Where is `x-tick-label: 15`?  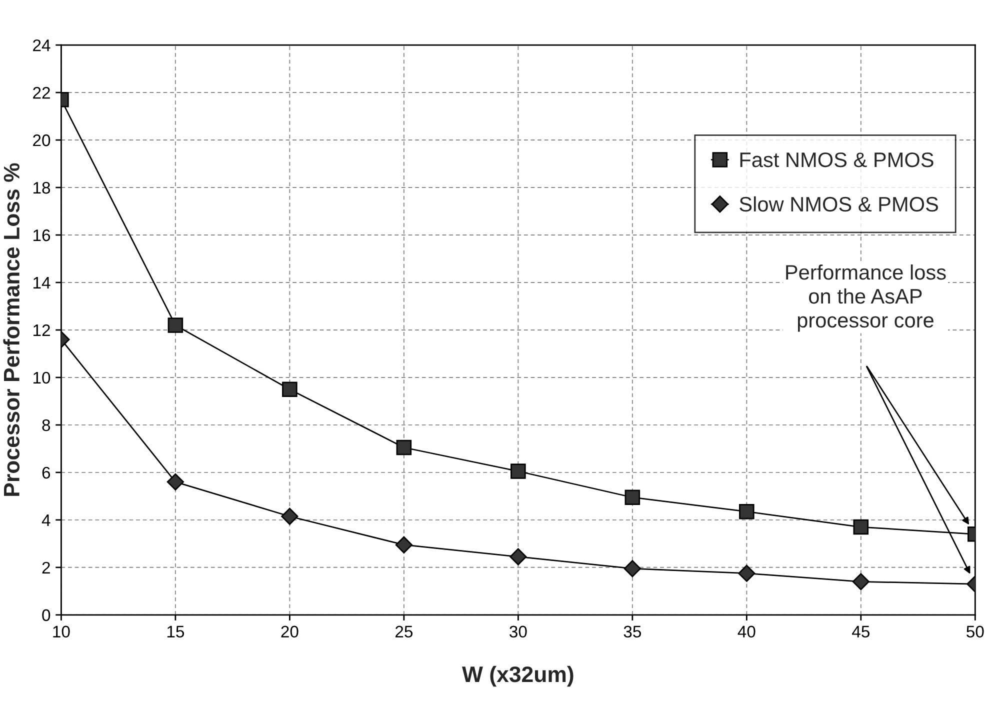 x-tick-label: 15 is located at coordinates (175, 632).